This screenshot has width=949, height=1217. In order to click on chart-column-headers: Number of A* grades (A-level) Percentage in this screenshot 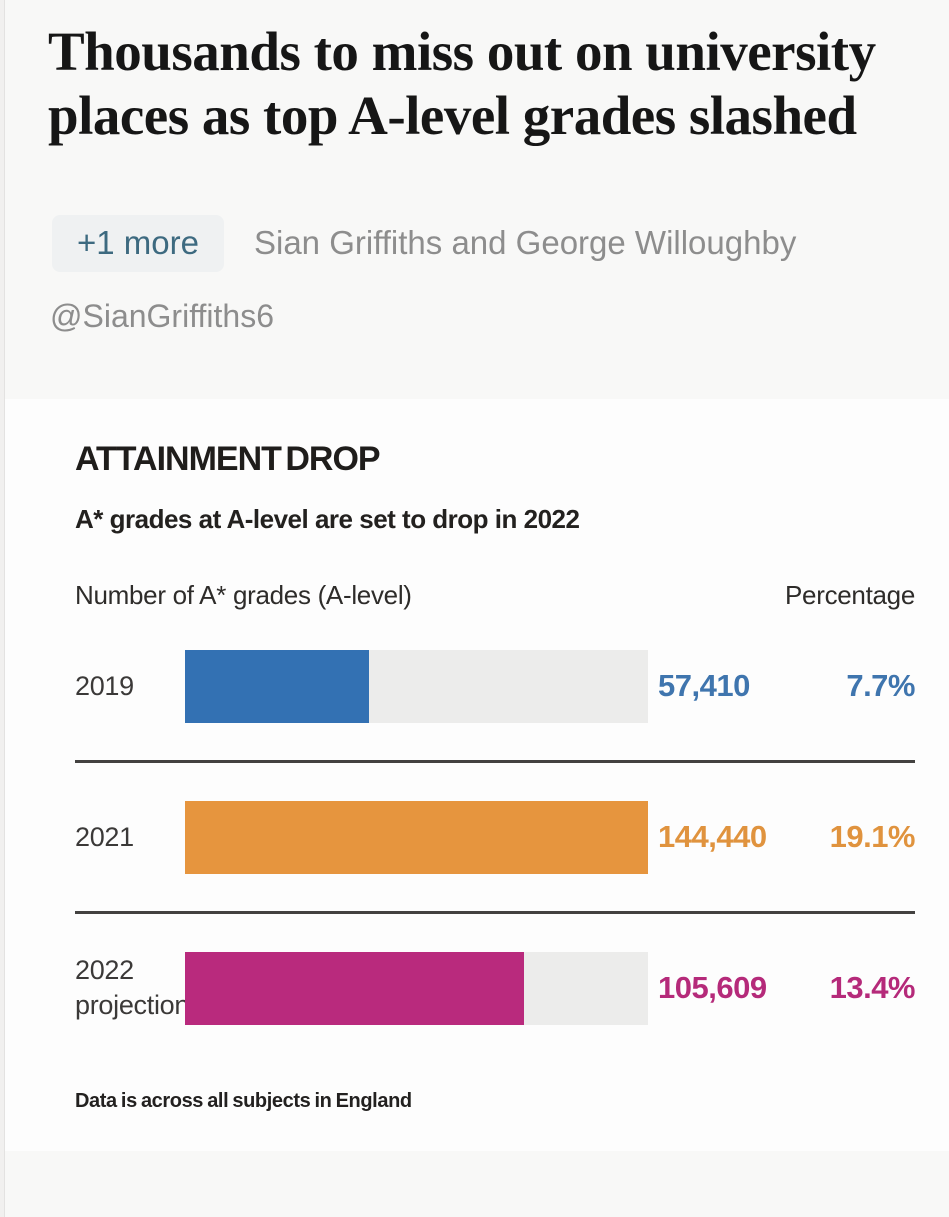, I will do `click(495, 595)`.